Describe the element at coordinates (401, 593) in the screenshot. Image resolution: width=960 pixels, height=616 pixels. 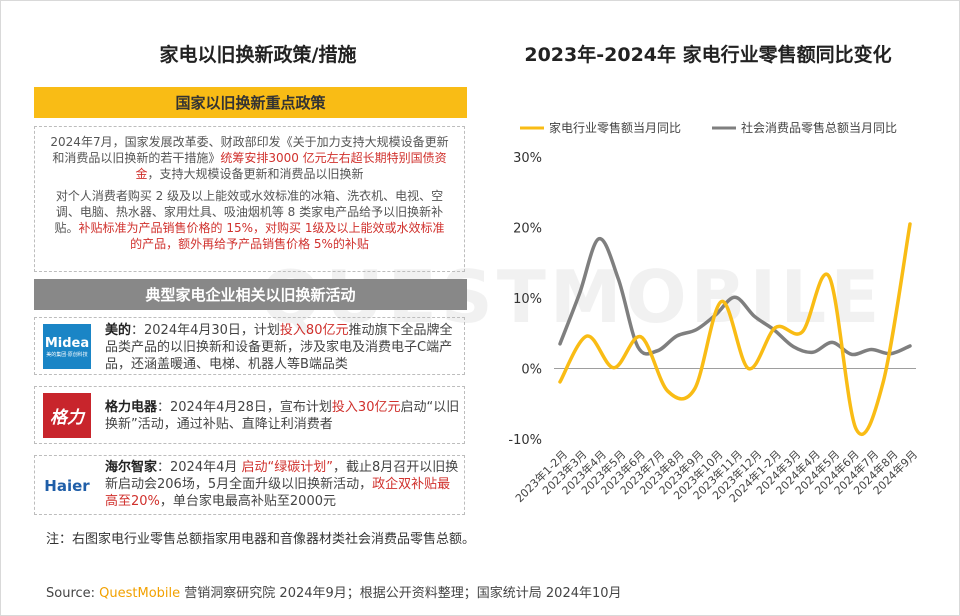
I see `source-rest: 营销洞察研究院 2024年9月；根据公开资料整理；国家统计局 2024年10月` at that location.